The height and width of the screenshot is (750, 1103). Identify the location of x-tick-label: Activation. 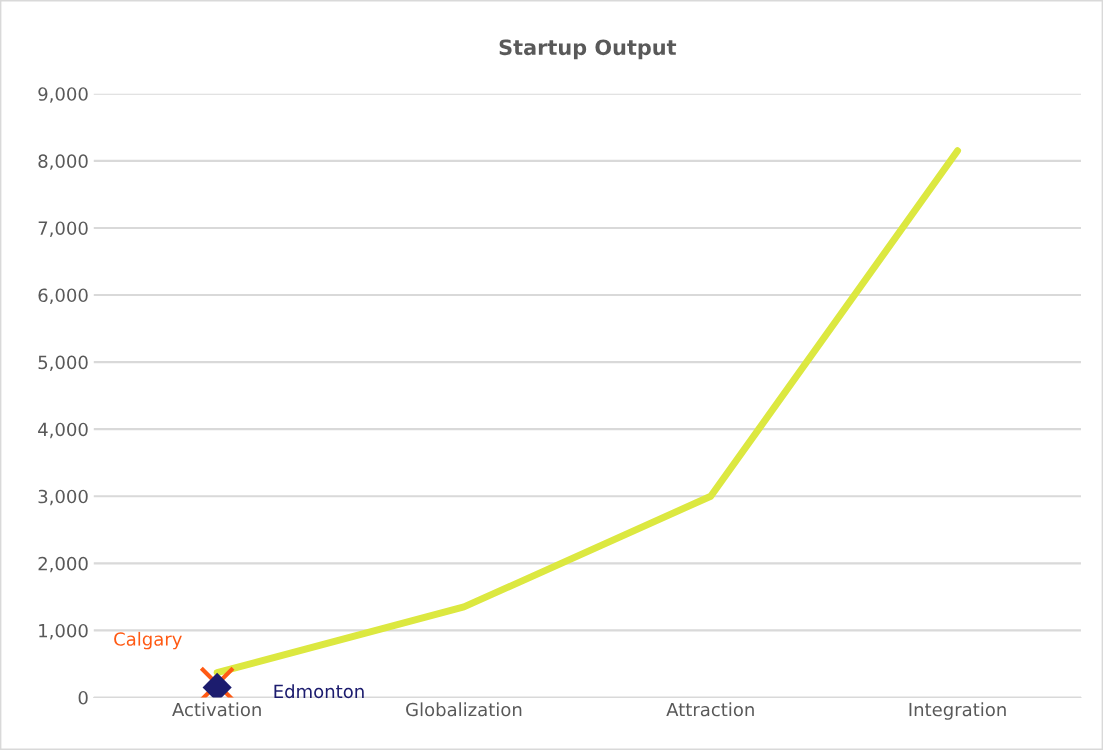
(216, 709).